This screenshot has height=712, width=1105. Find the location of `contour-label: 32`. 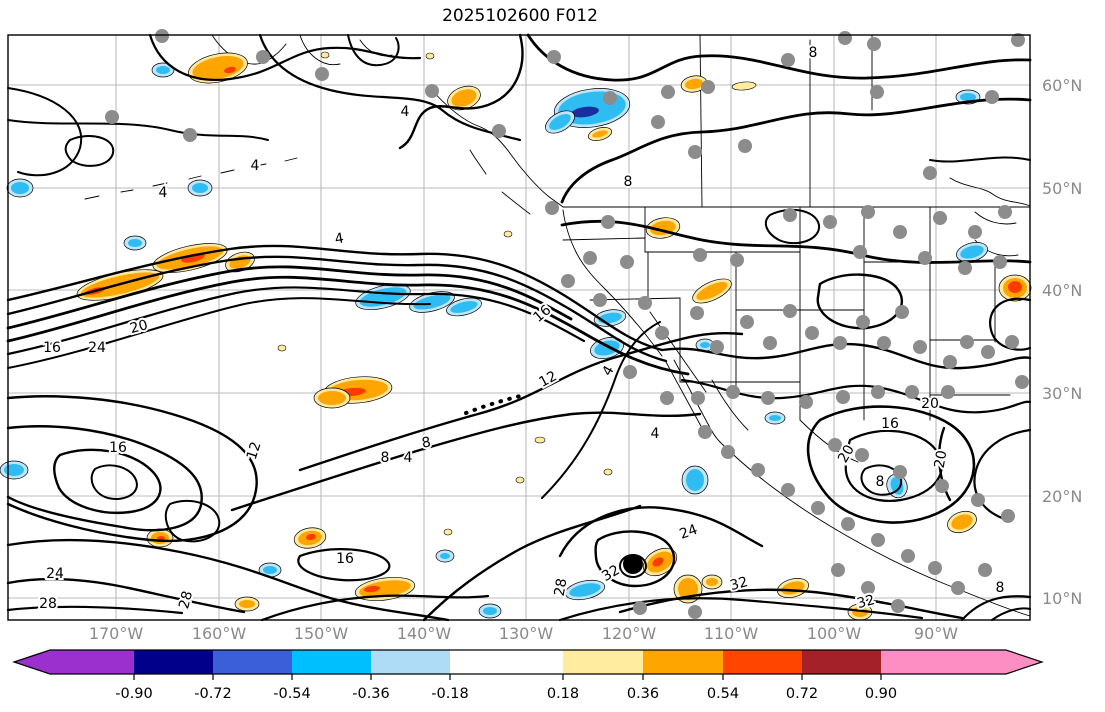

contour-label: 32 is located at coordinates (865, 602).